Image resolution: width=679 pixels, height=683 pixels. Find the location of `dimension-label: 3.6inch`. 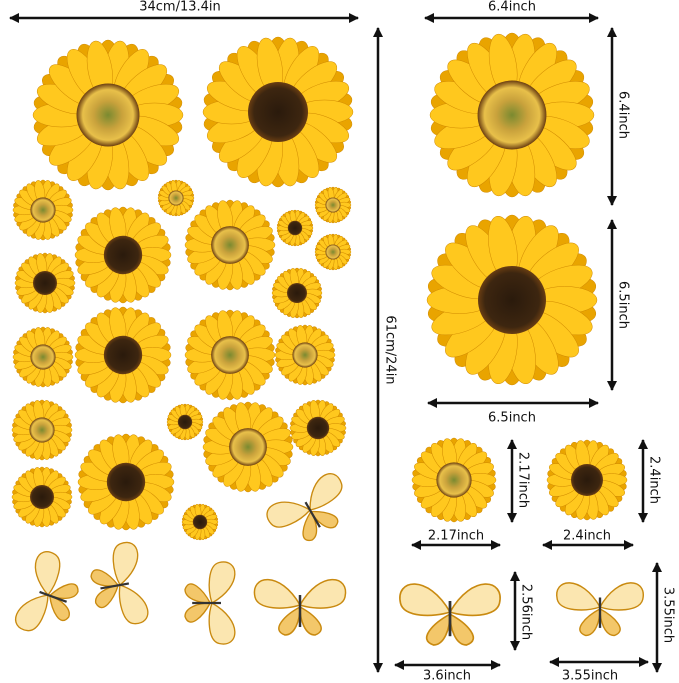

dimension-label: 3.6inch is located at coordinates (447, 676).